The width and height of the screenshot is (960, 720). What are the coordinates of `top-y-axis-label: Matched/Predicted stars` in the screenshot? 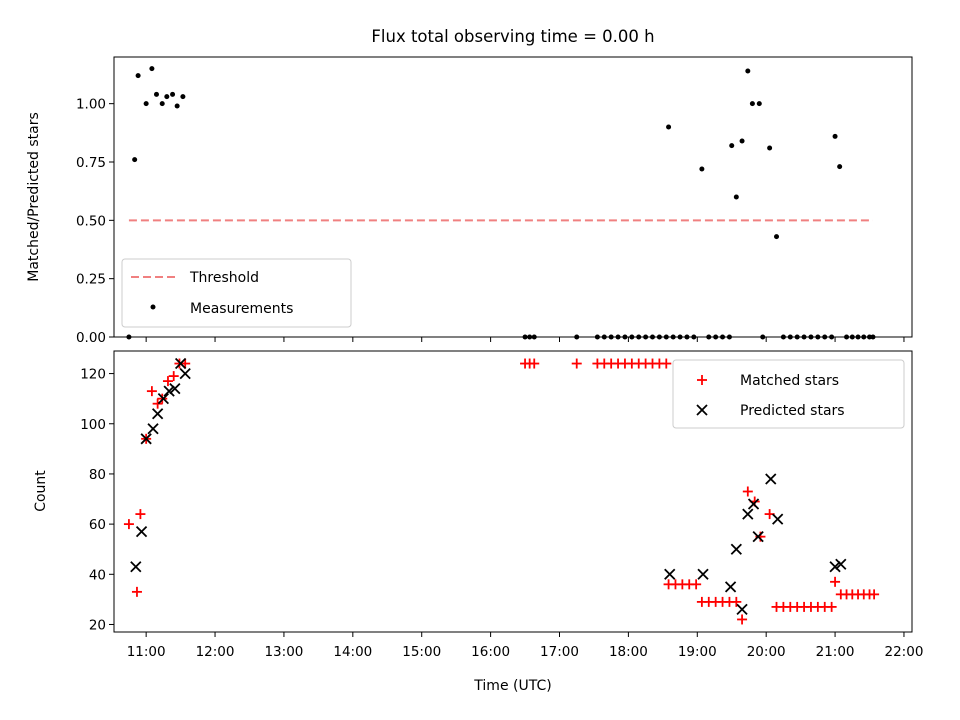 It's located at (34, 197).